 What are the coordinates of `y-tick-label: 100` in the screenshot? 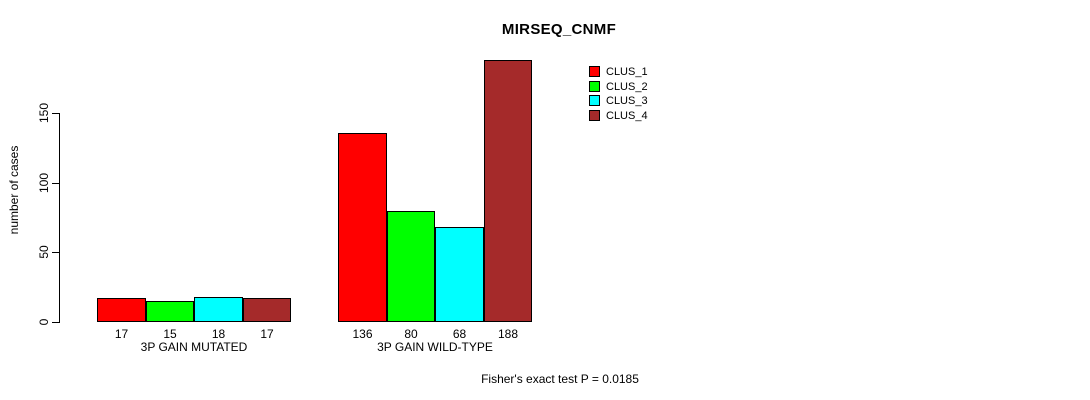 It's located at (44, 183).